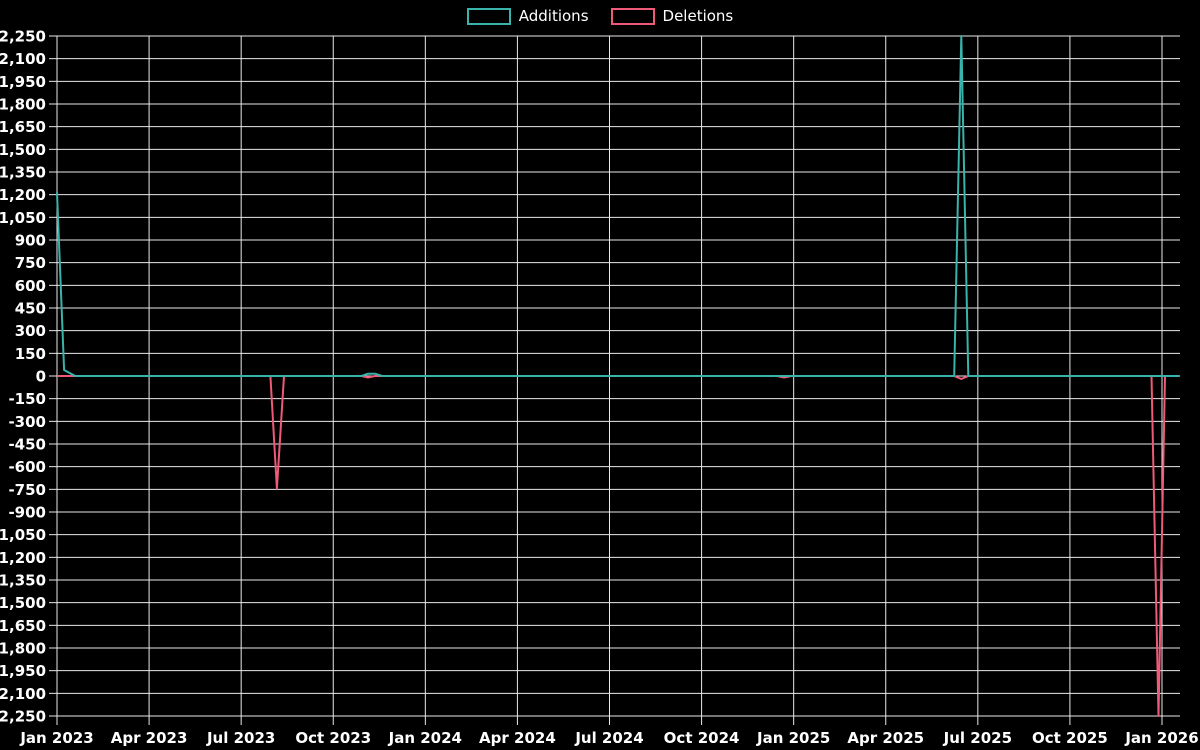 Image resolution: width=1200 pixels, height=750 pixels. I want to click on x-tick-label: Apr 2025, so click(885, 738).